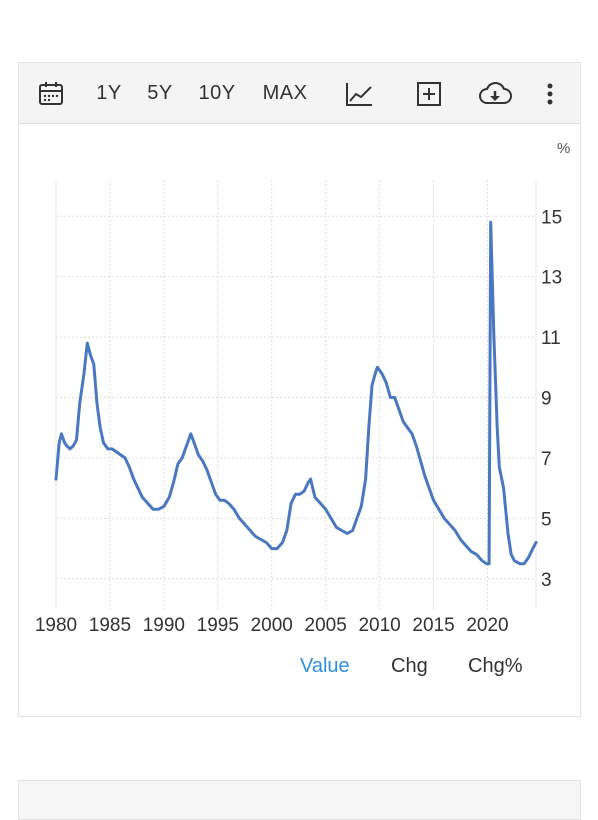  I want to click on tab-value: Value, so click(325, 666).